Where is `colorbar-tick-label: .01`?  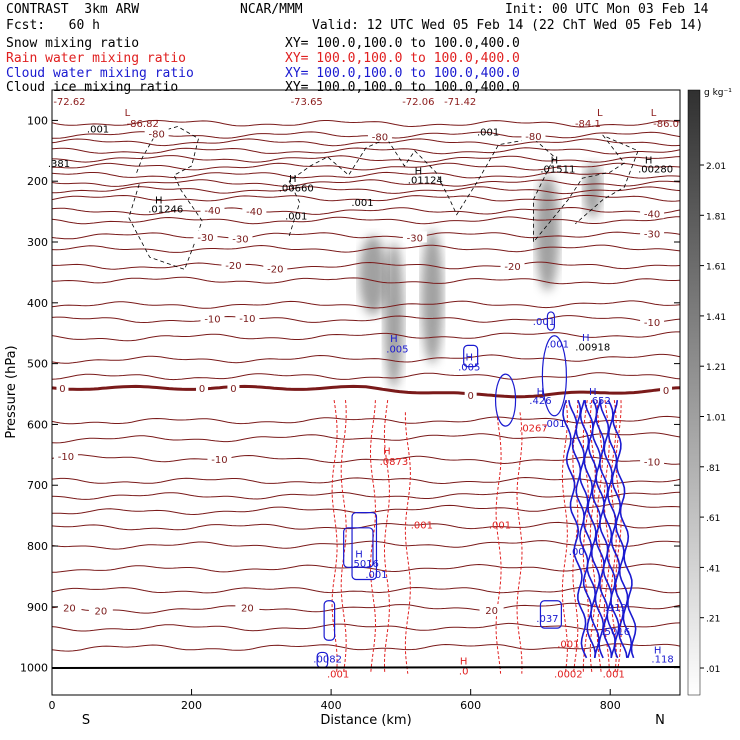 colorbar-tick-label: .01 is located at coordinates (713, 670).